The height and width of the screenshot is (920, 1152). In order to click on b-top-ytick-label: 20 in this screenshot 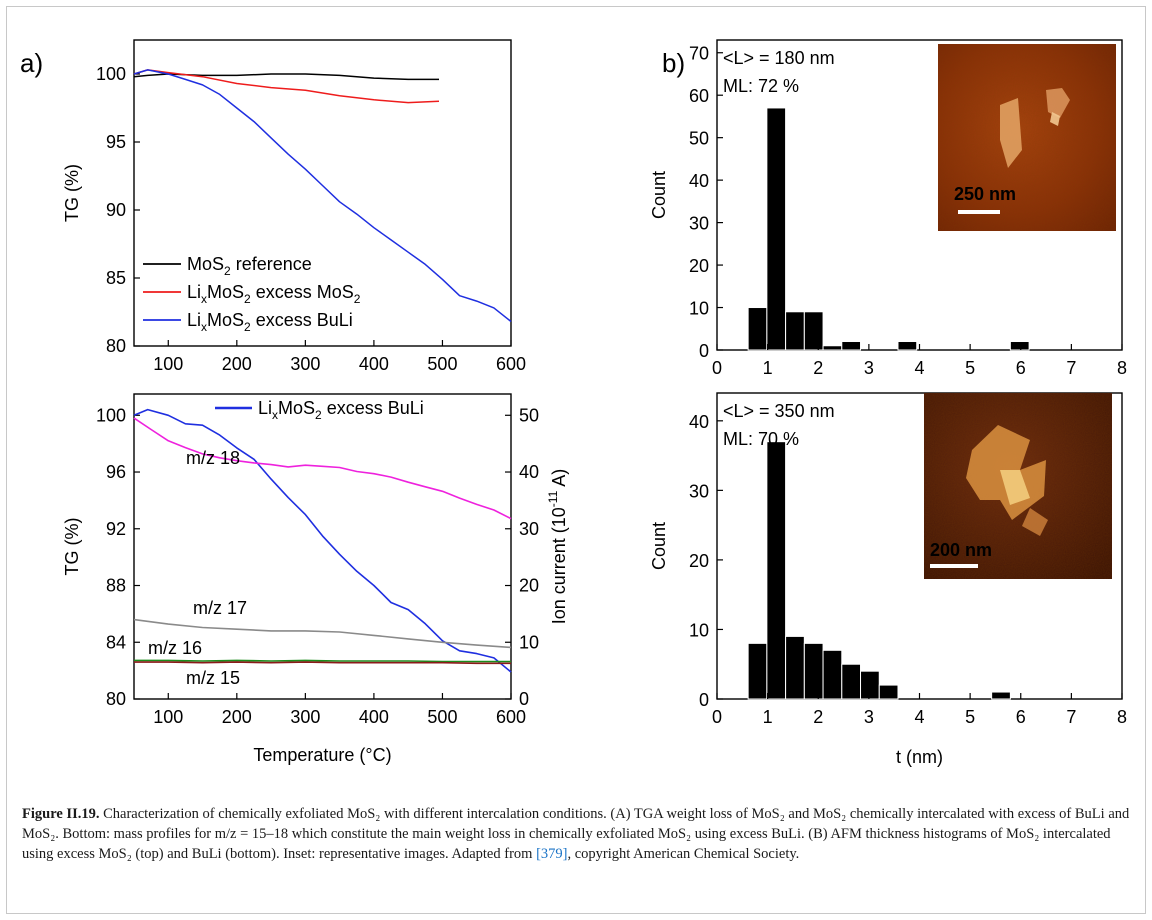, I will do `click(699, 266)`.